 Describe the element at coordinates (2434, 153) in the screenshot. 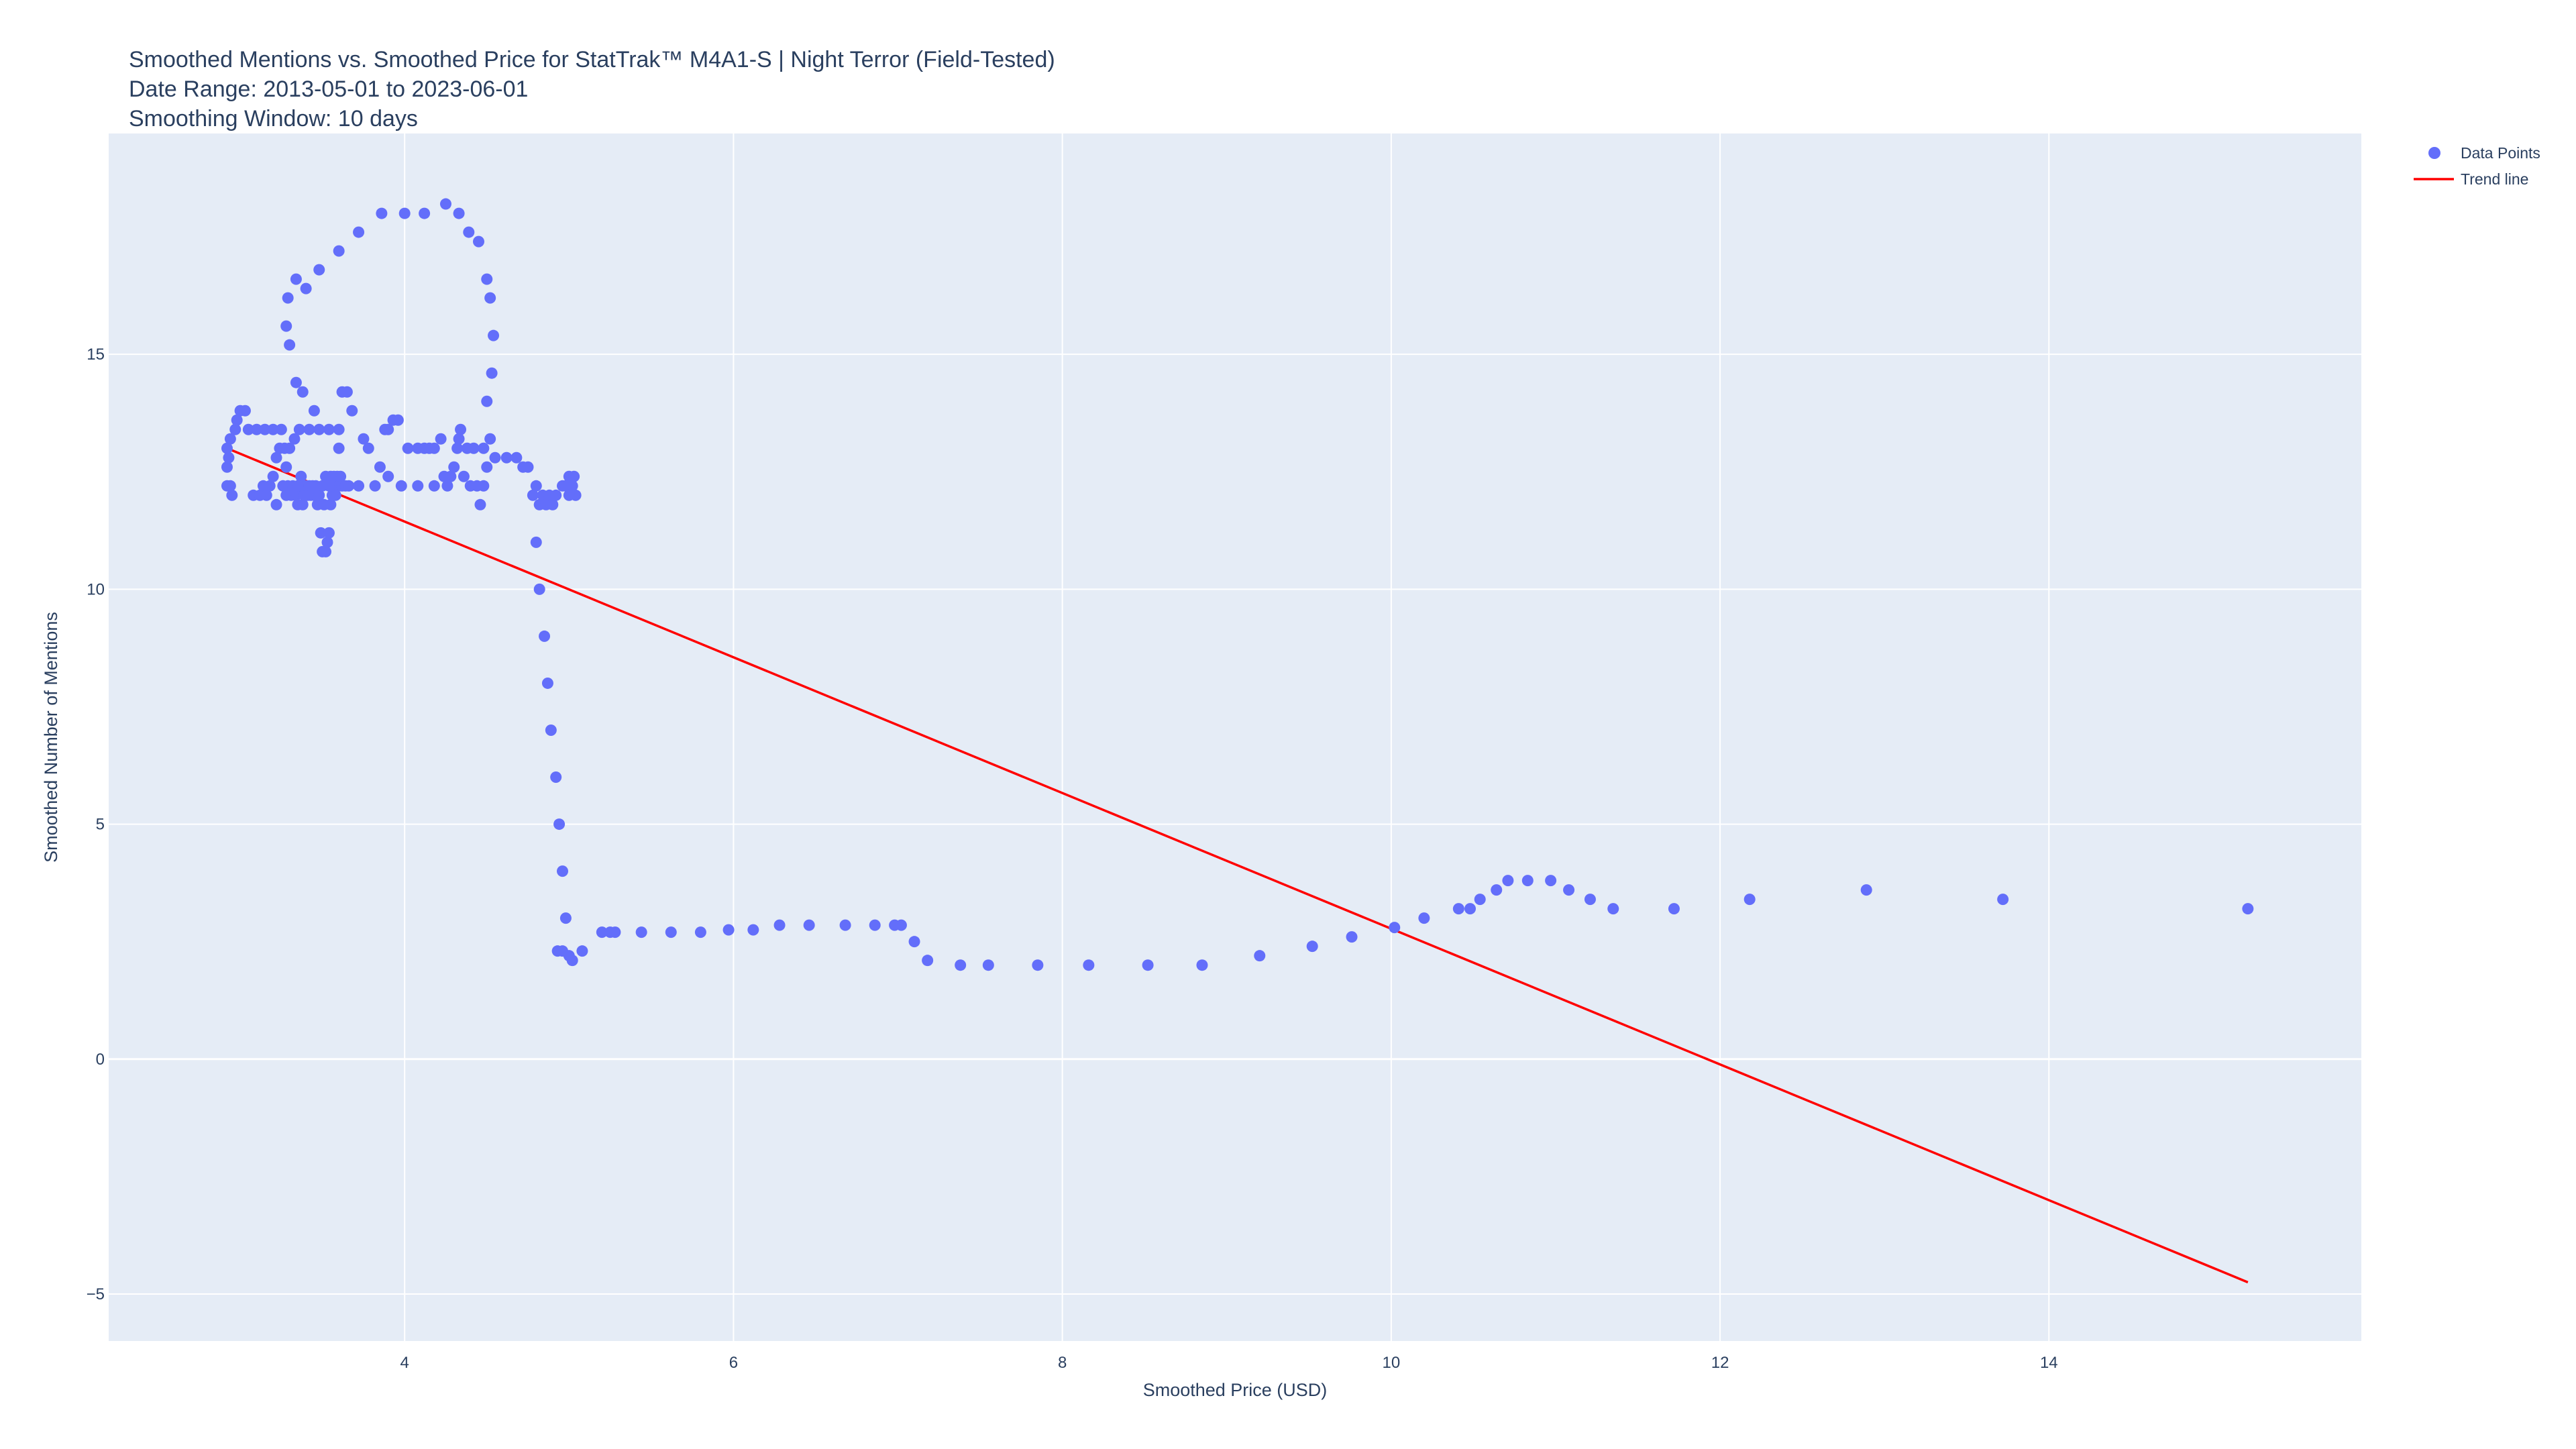

I see `legend-marker-data-points` at that location.